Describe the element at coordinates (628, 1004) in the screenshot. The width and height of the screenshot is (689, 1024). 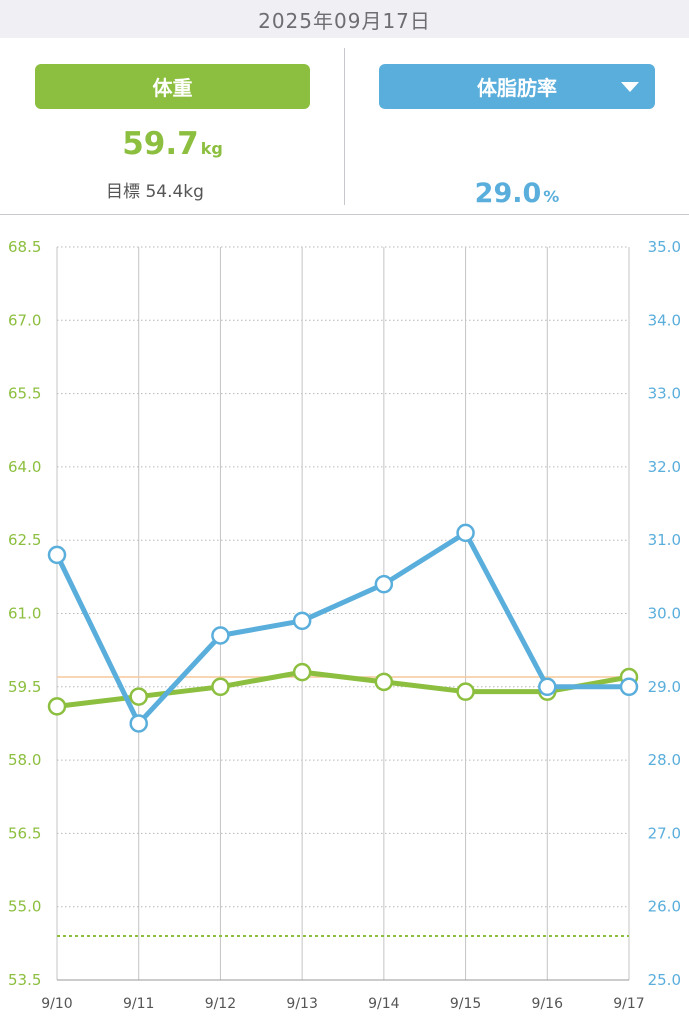
I see `x-axis-tick-label: 9/17` at that location.